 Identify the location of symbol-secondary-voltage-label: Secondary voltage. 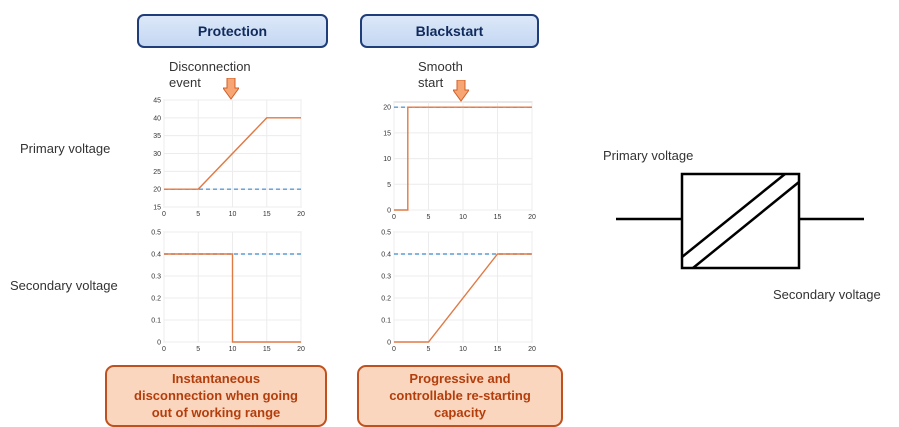
(827, 294).